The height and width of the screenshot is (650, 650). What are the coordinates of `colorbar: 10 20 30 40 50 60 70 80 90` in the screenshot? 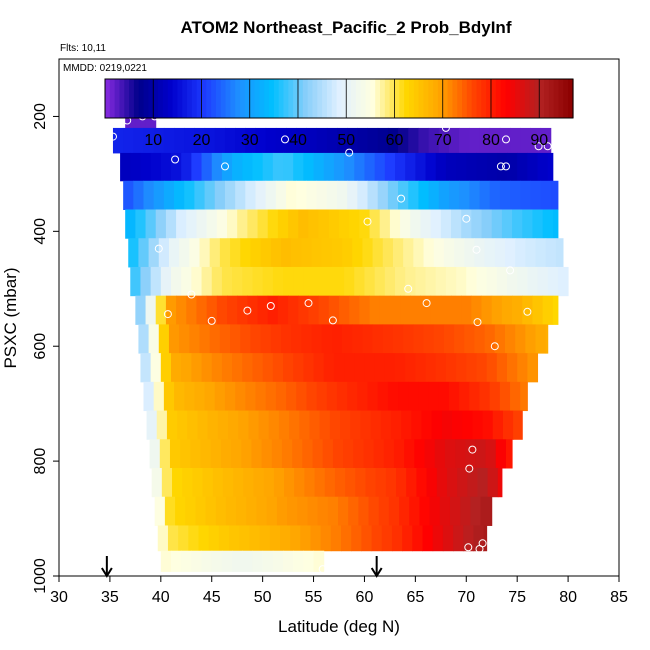 It's located at (339, 113).